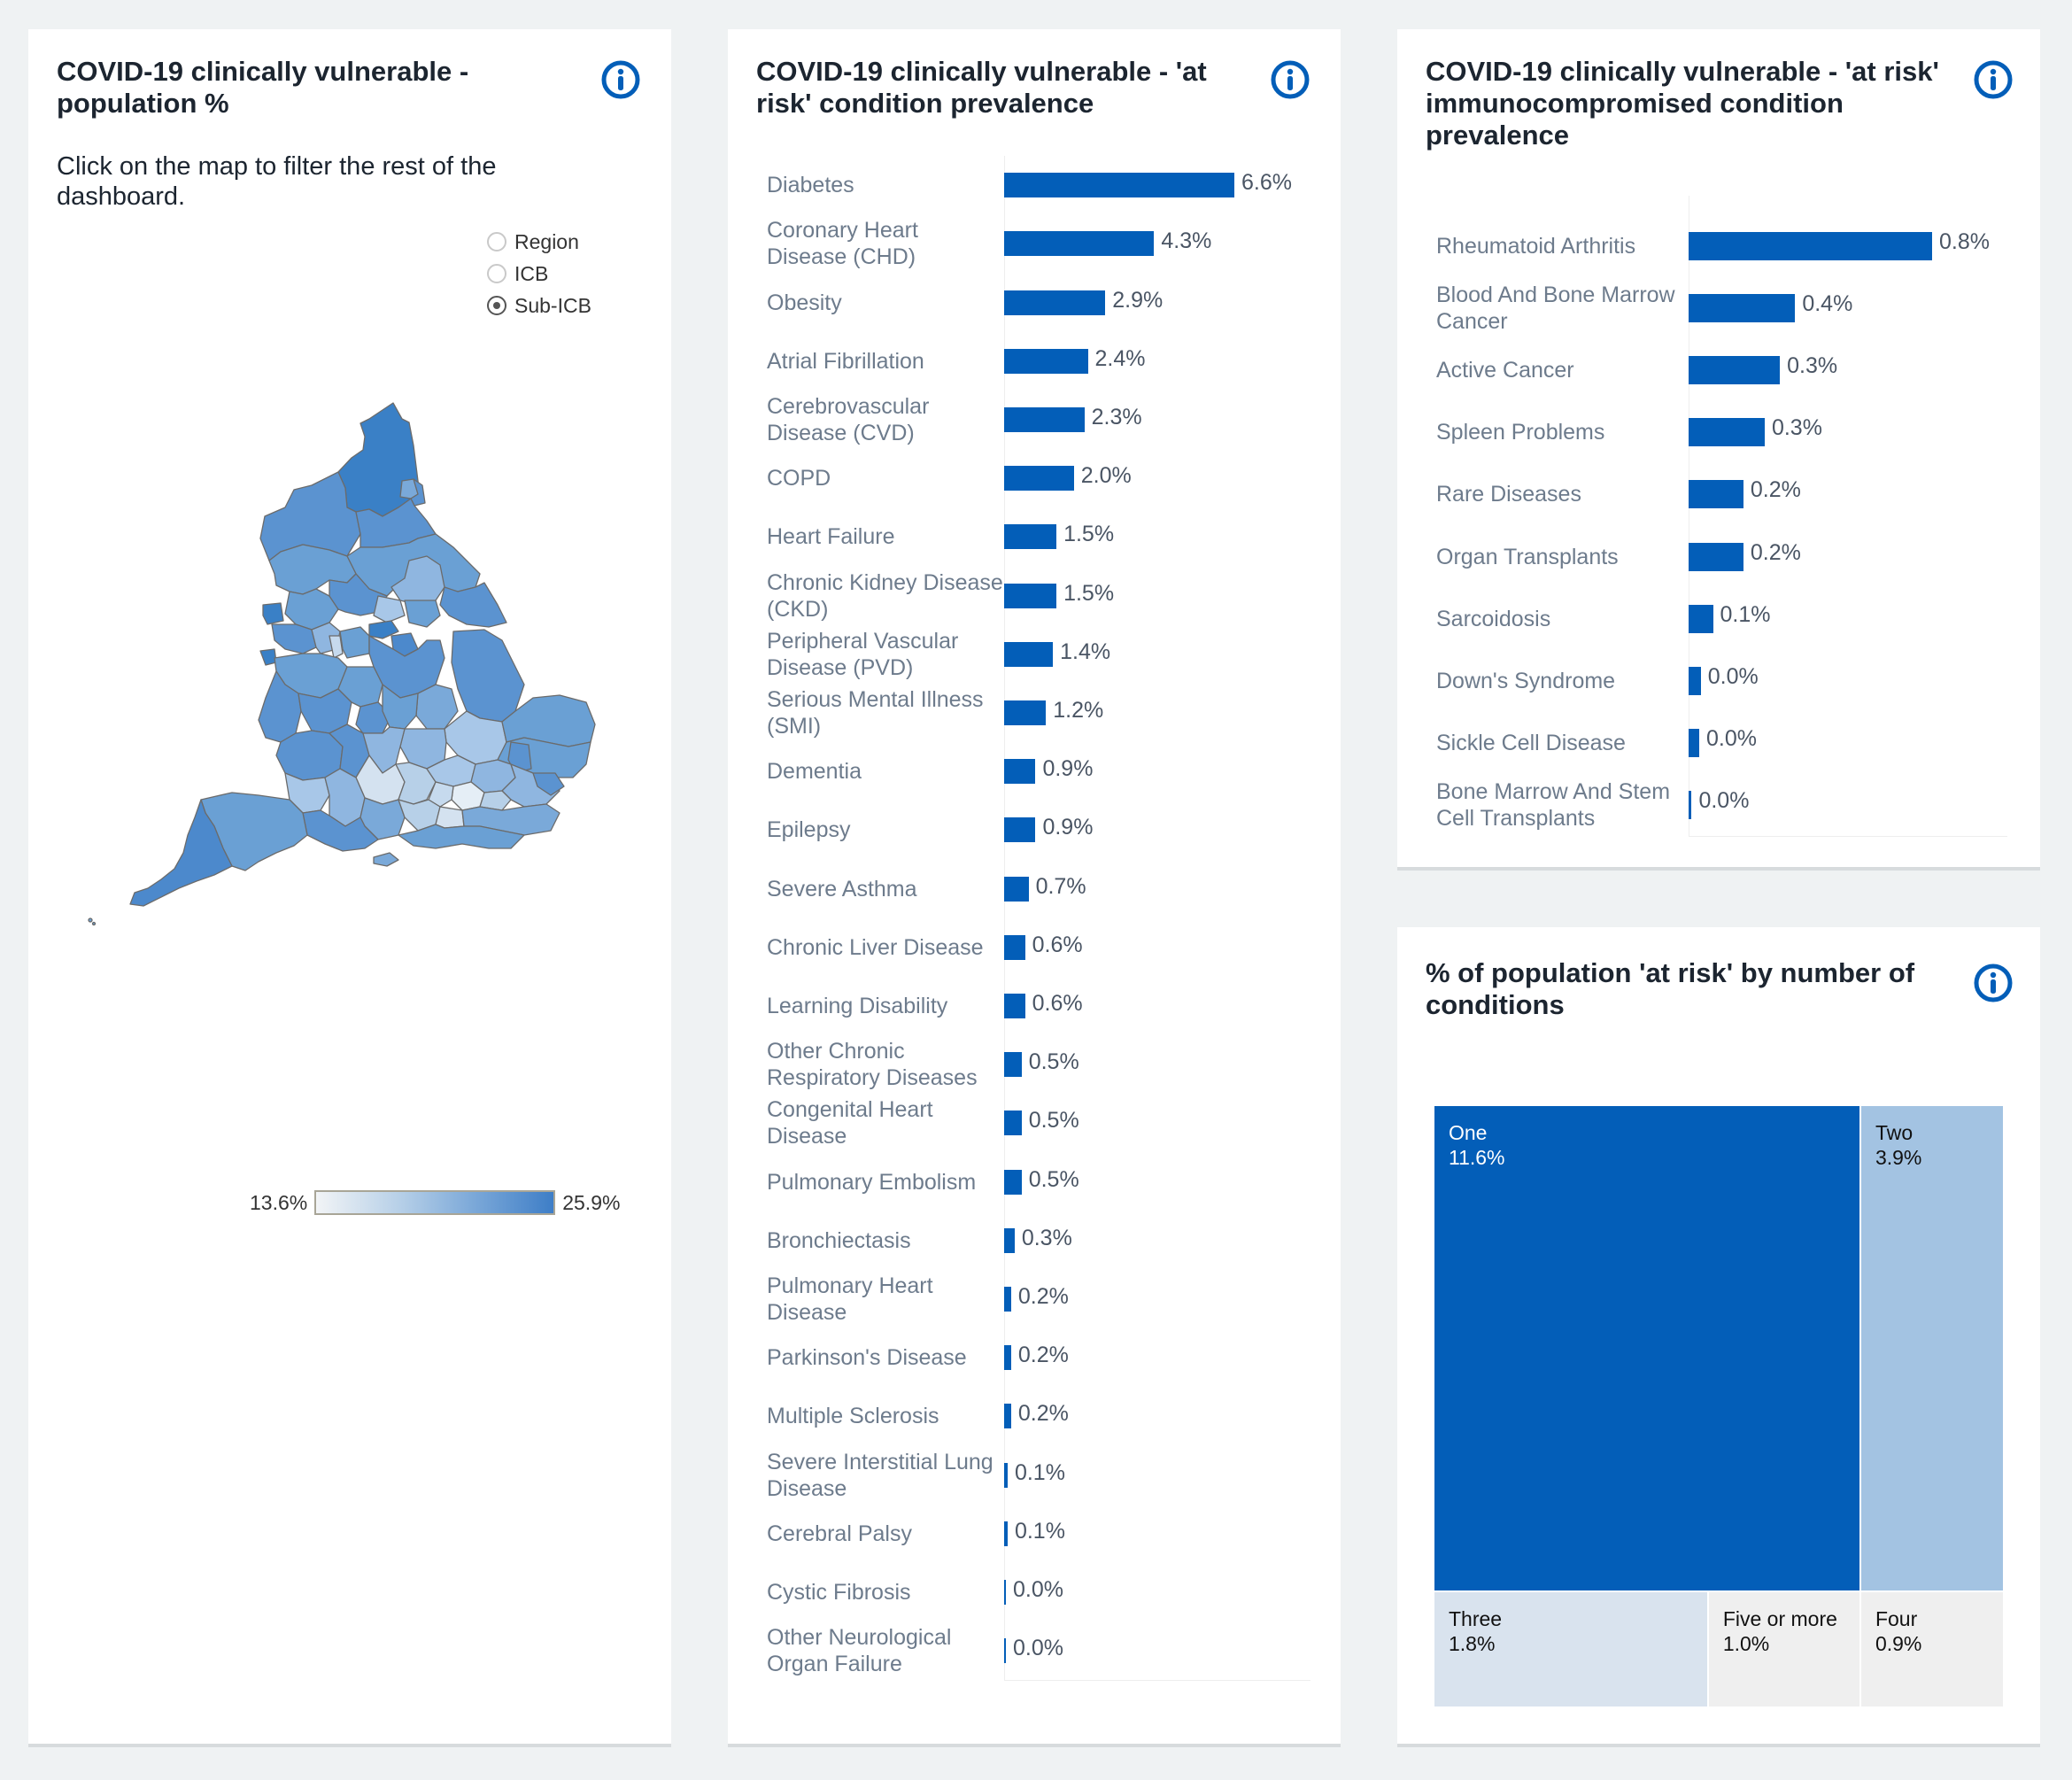 The height and width of the screenshot is (1780, 2072). Describe the element at coordinates (814, 772) in the screenshot. I see `bar-category-label: Dementia` at that location.